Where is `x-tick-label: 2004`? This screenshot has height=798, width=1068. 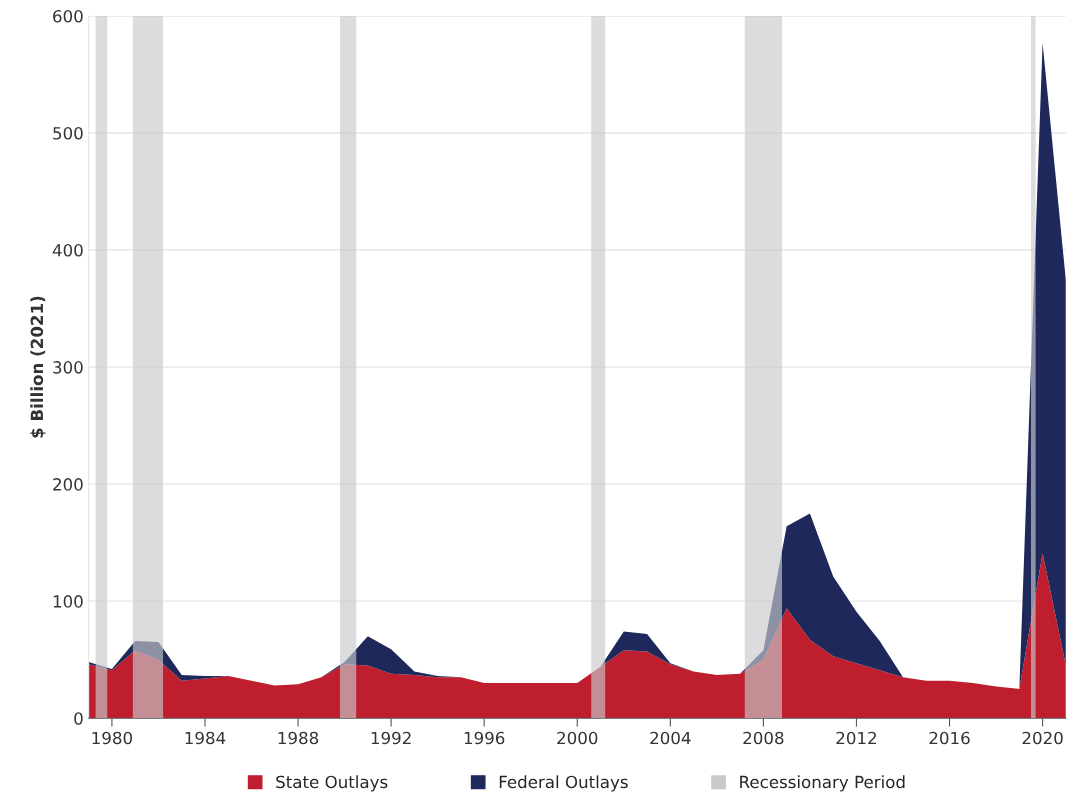 x-tick-label: 2004 is located at coordinates (670, 738).